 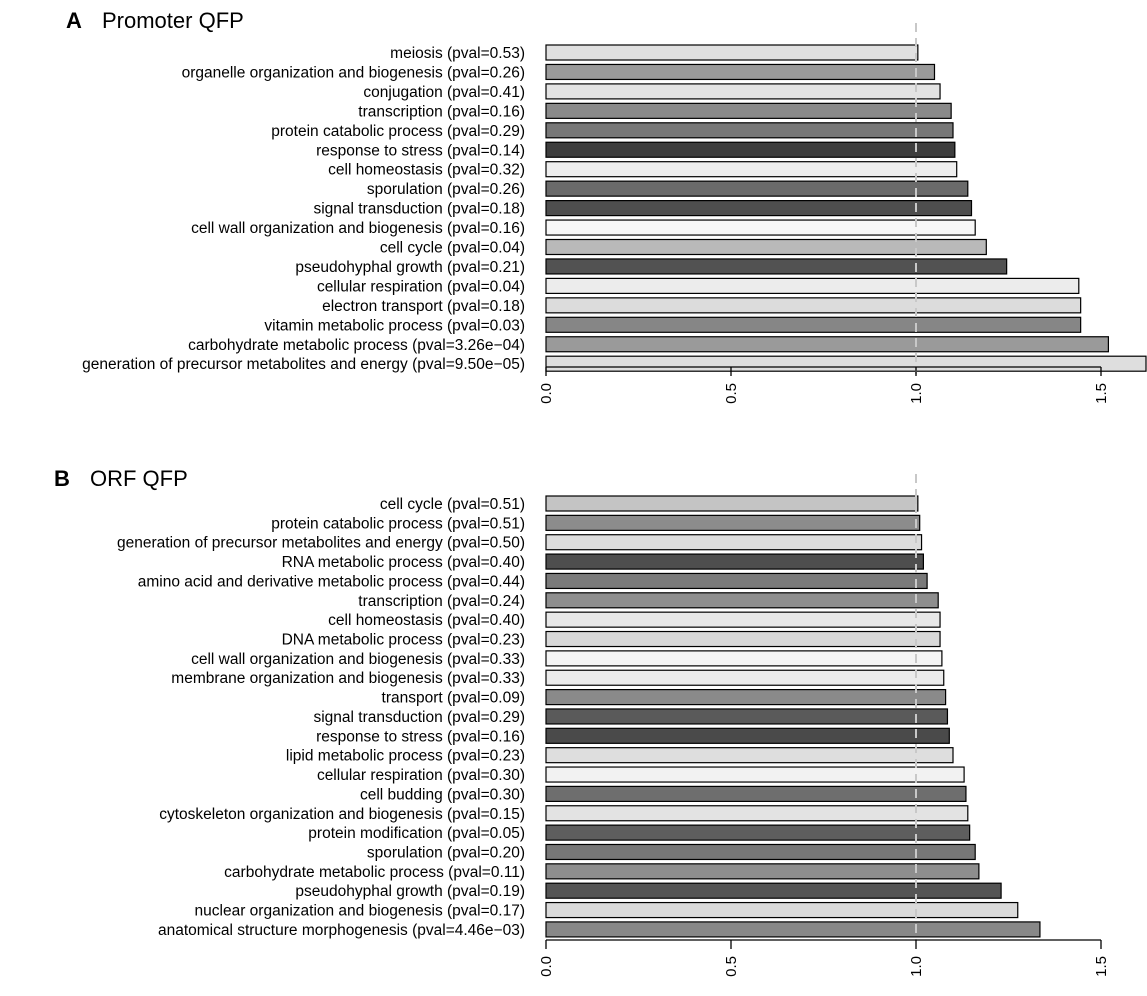 What do you see at coordinates (441, 111) in the screenshot?
I see `category-label: transcription (pval=0.16)` at bounding box center [441, 111].